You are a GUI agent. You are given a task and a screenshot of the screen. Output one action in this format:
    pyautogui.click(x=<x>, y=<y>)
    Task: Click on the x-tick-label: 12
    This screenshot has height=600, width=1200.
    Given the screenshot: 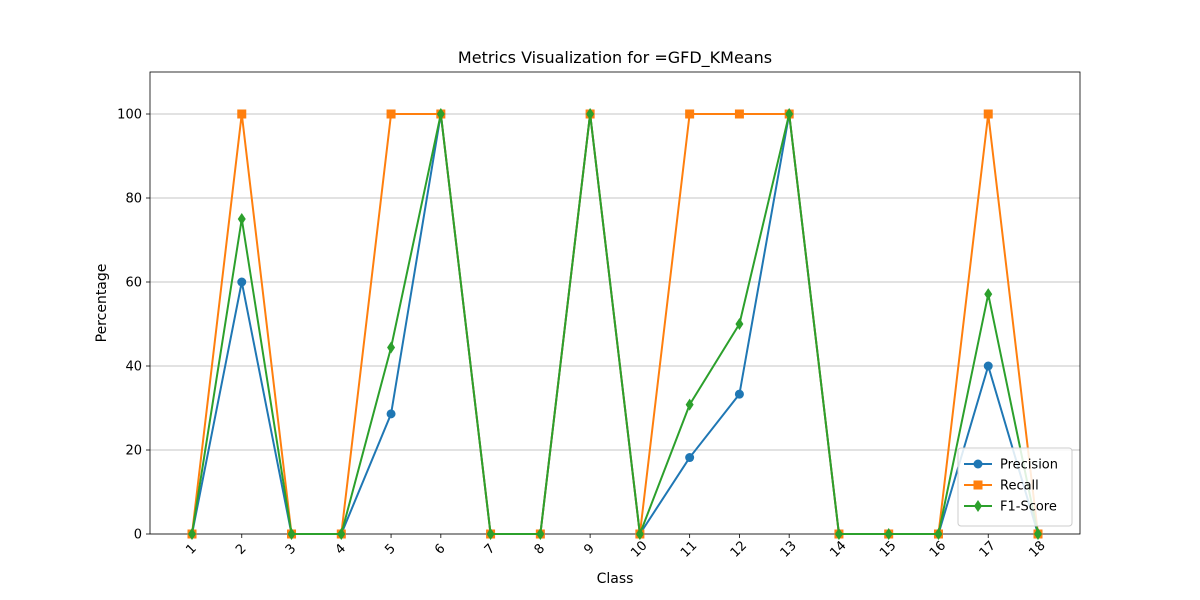 What is the action you would take?
    pyautogui.click(x=739, y=549)
    